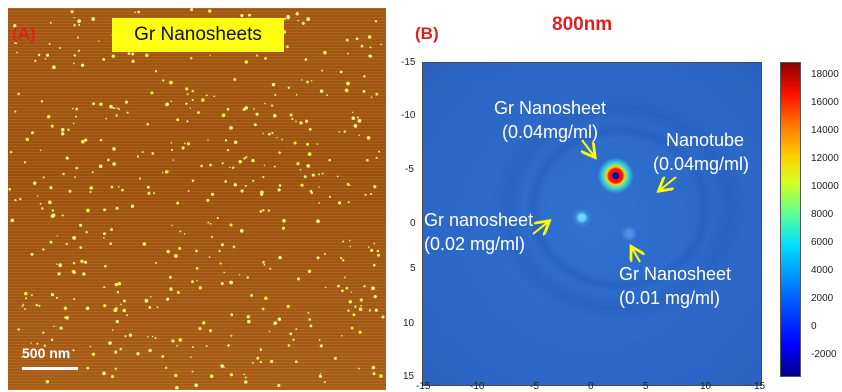 This screenshot has height=392, width=842. Describe the element at coordinates (670, 298) in the screenshot. I see `annotation-line: (0.01 mg/ml)` at that location.